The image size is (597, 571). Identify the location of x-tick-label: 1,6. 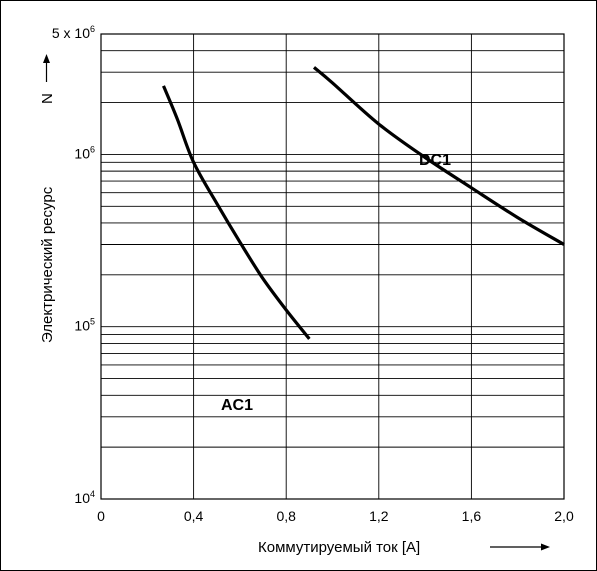
(472, 516).